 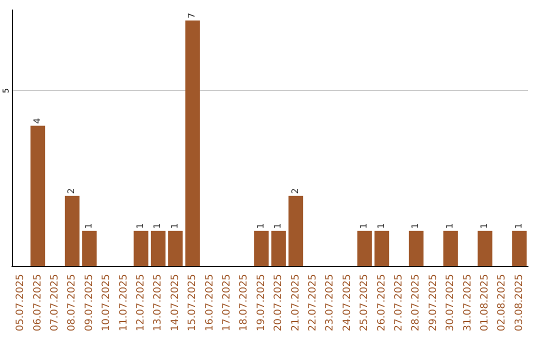 What do you see at coordinates (55, 303) in the screenshot?
I see `x-tick-label: 07.07.2025` at bounding box center [55, 303].